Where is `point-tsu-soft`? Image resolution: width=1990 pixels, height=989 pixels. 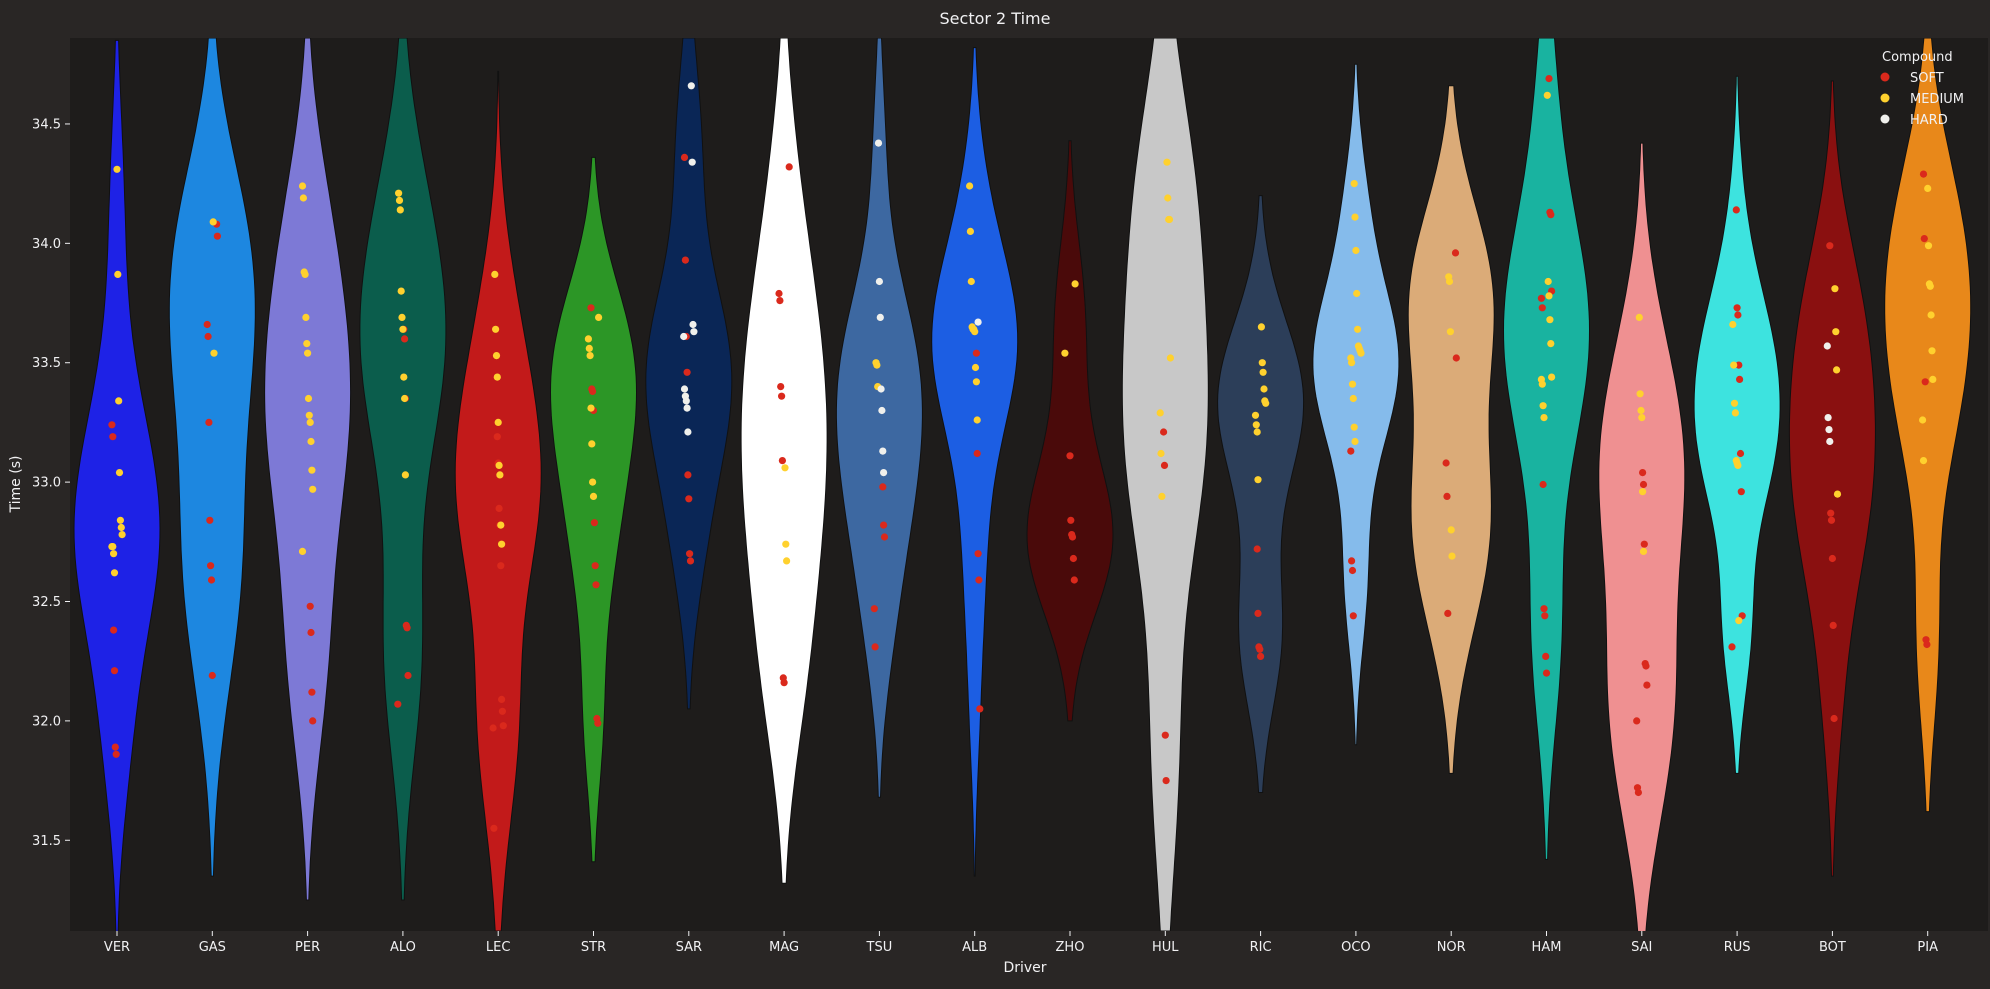 point-tsu-soft is located at coordinates (874, 609).